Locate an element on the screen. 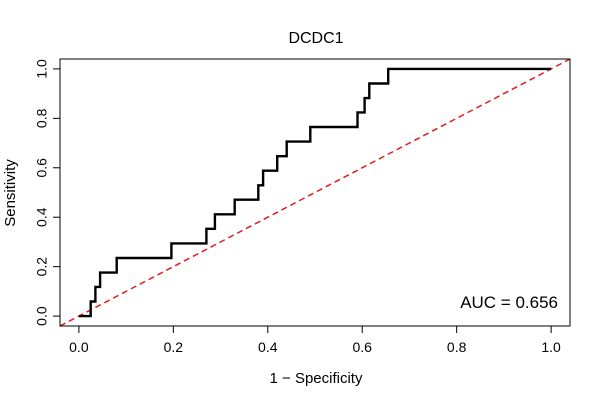  auc-annotation: AUC = 0.656 is located at coordinates (509, 302).